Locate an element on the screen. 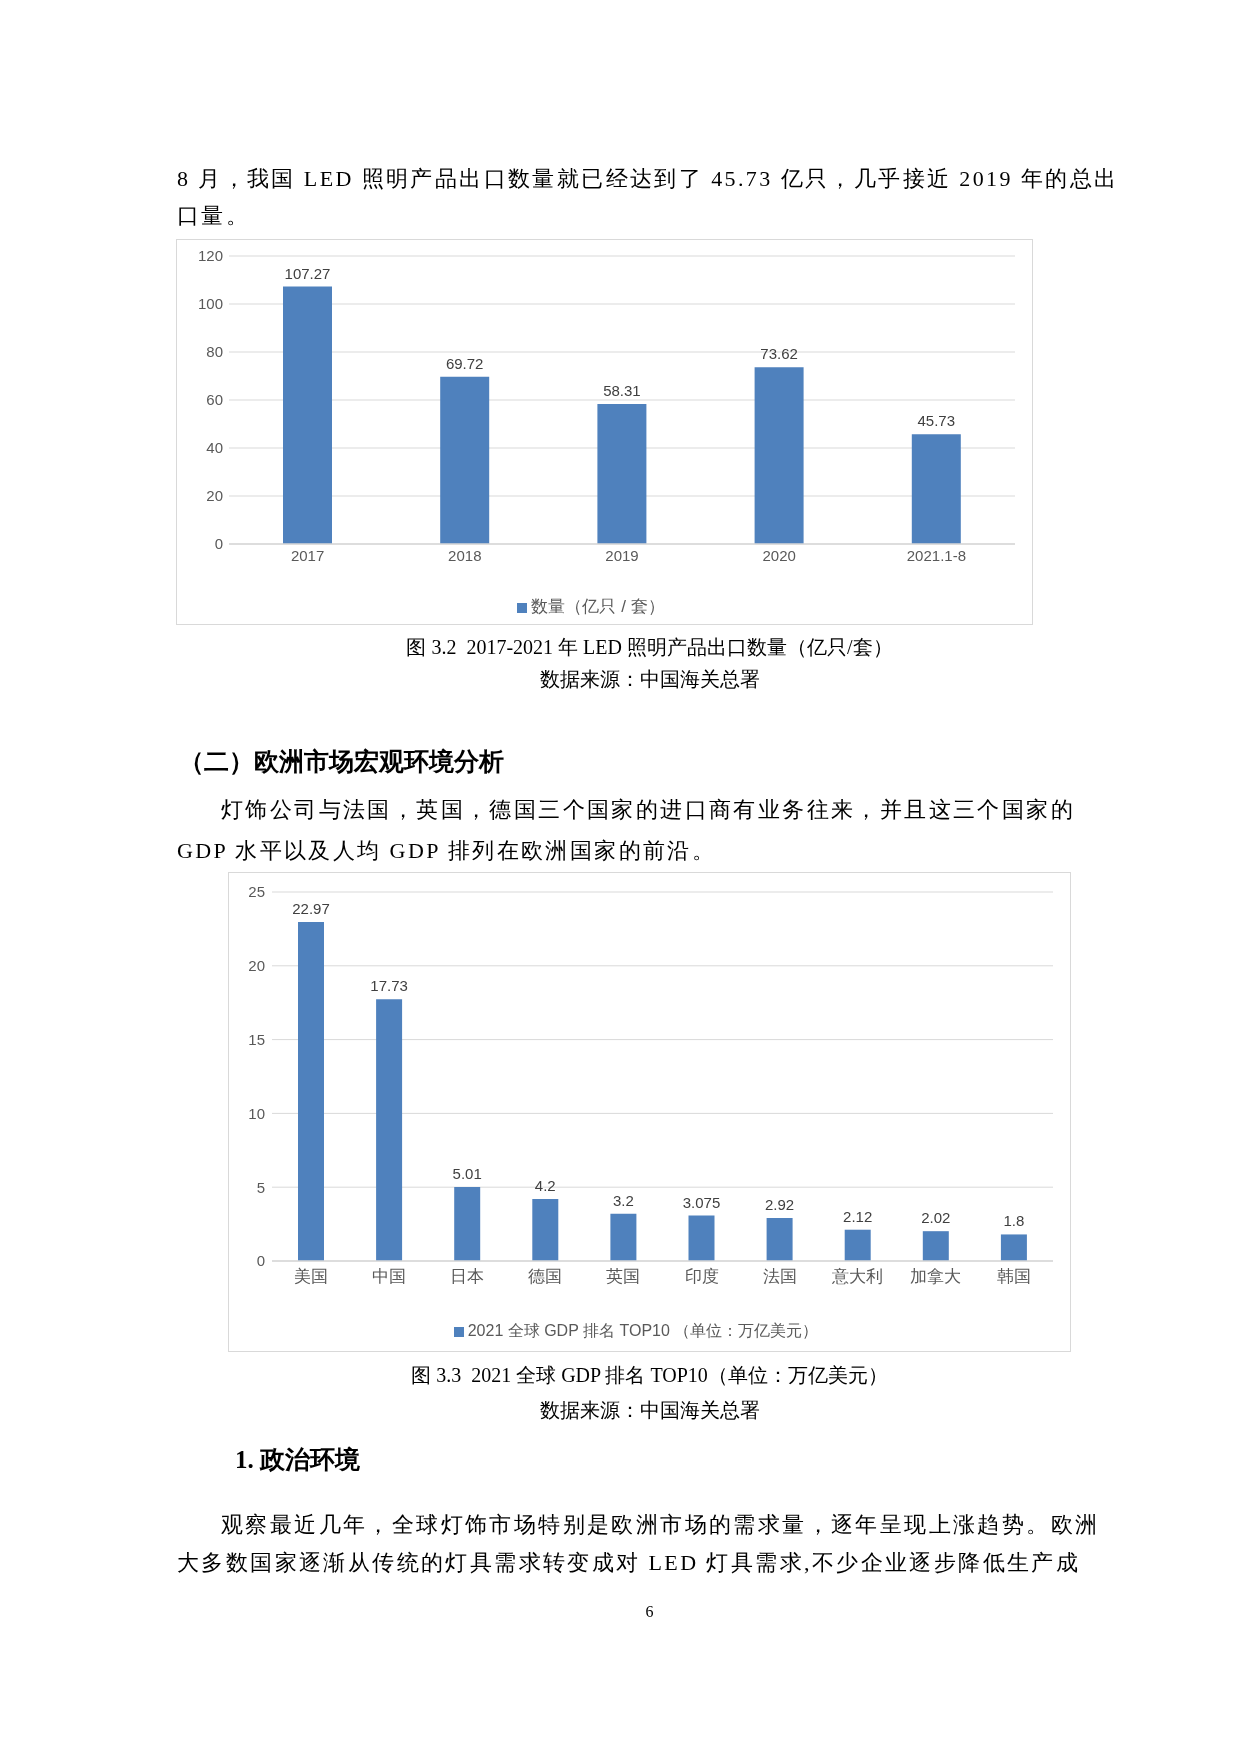 The width and height of the screenshot is (1240, 1754). data-label: 17.73 is located at coordinates (389, 986).